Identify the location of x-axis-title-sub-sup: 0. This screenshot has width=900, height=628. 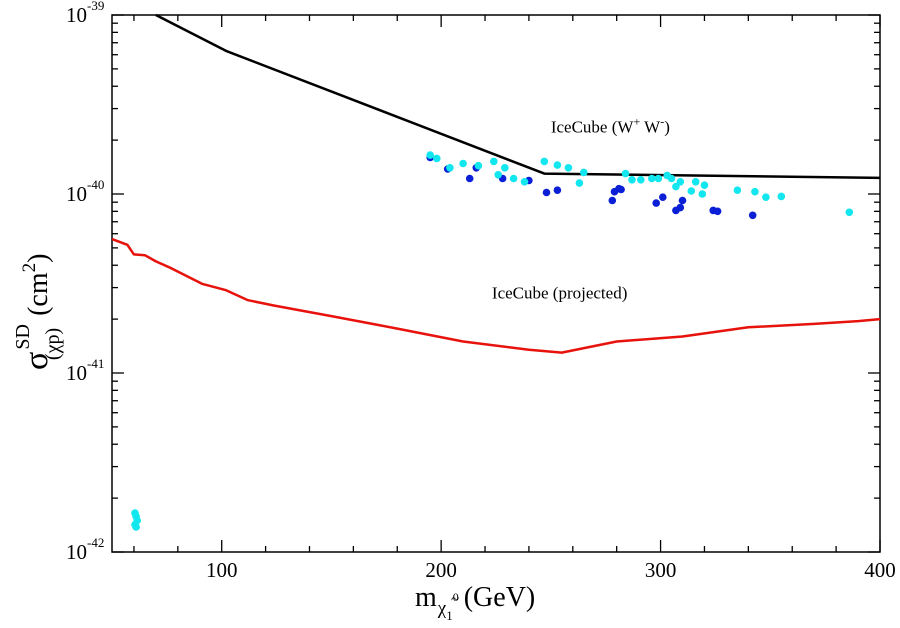
(456, 597).